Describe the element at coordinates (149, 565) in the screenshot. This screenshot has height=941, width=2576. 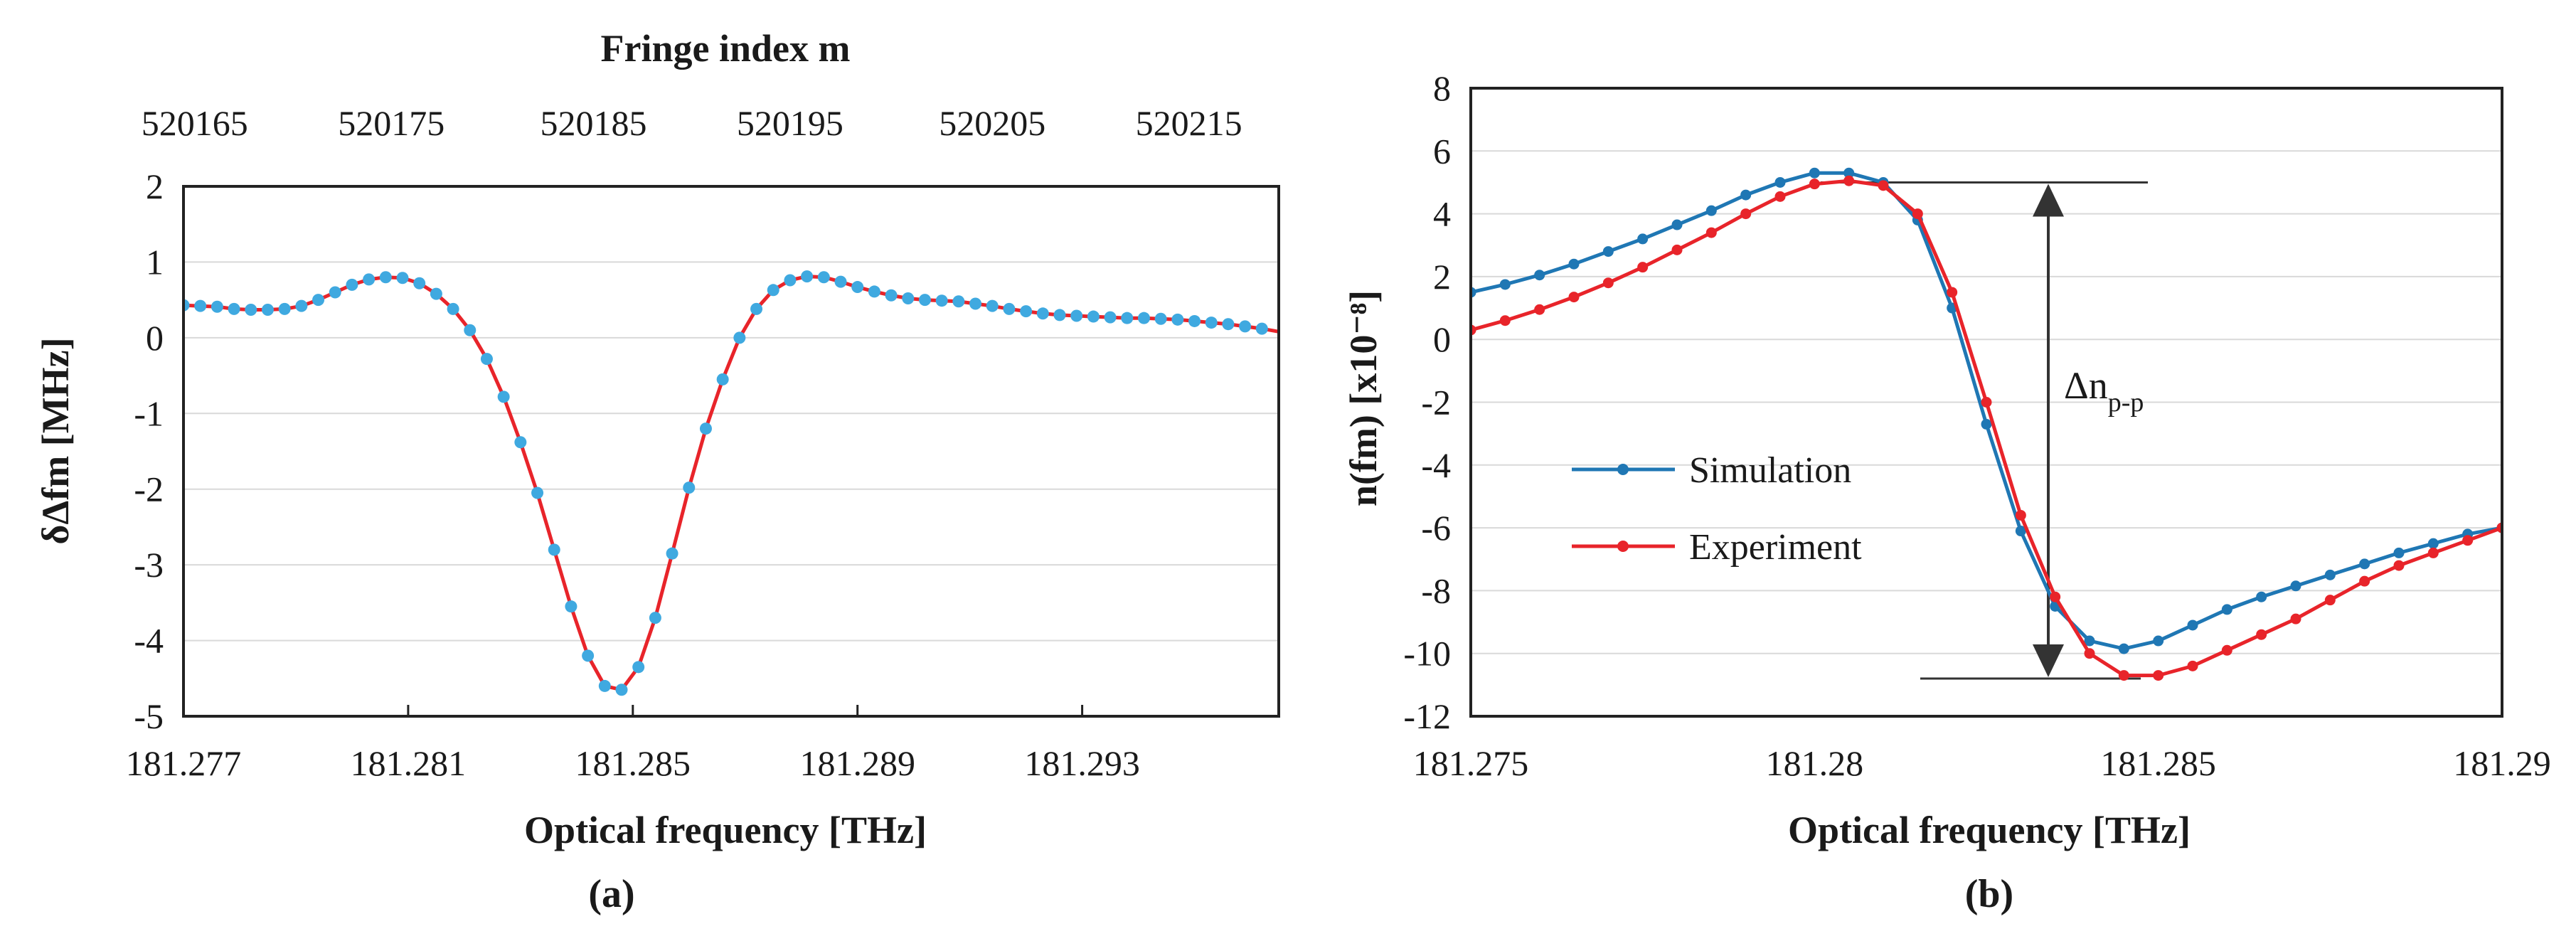
I see `y-tick-label: -3` at that location.